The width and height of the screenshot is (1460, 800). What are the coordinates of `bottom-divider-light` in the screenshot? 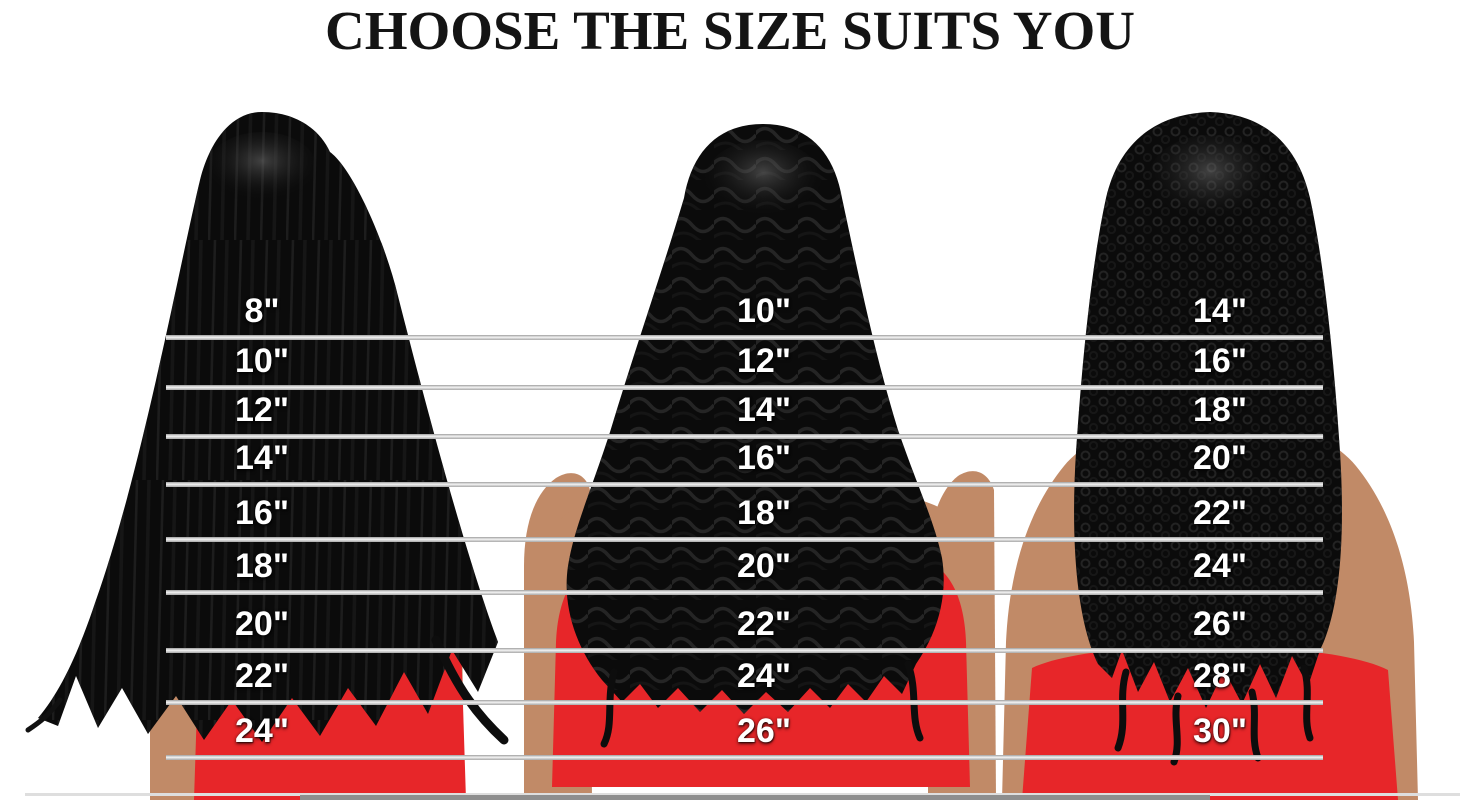 It's located at (742, 794).